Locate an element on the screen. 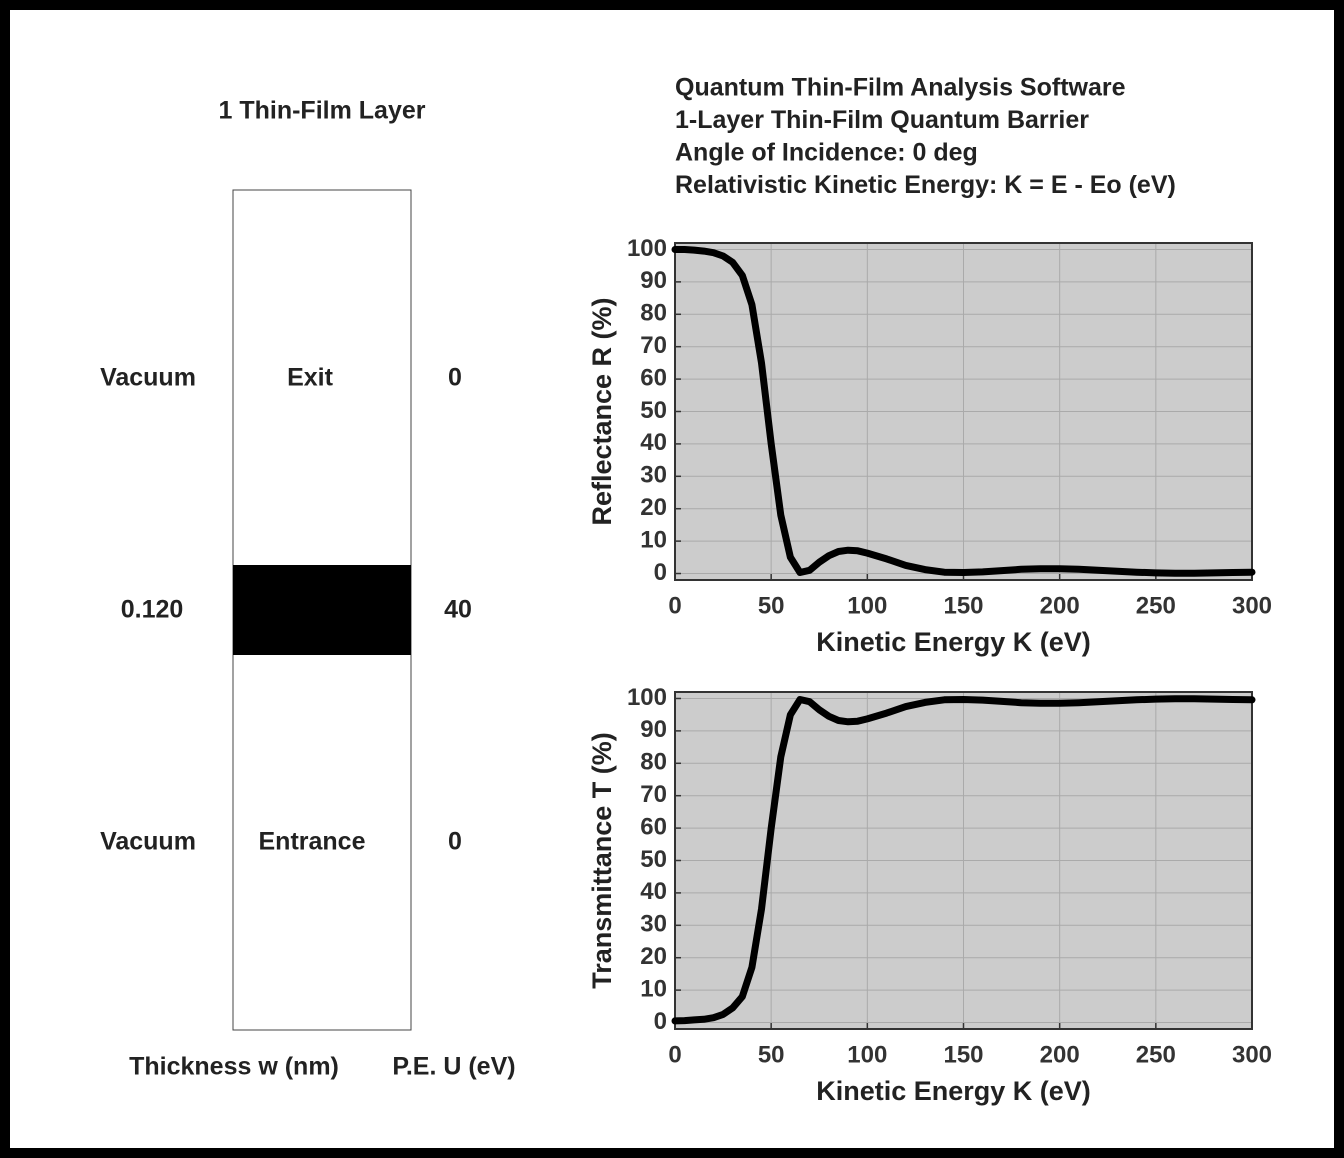 The height and width of the screenshot is (1158, 1344). thickness-label: 0.120 is located at coordinates (152, 610).